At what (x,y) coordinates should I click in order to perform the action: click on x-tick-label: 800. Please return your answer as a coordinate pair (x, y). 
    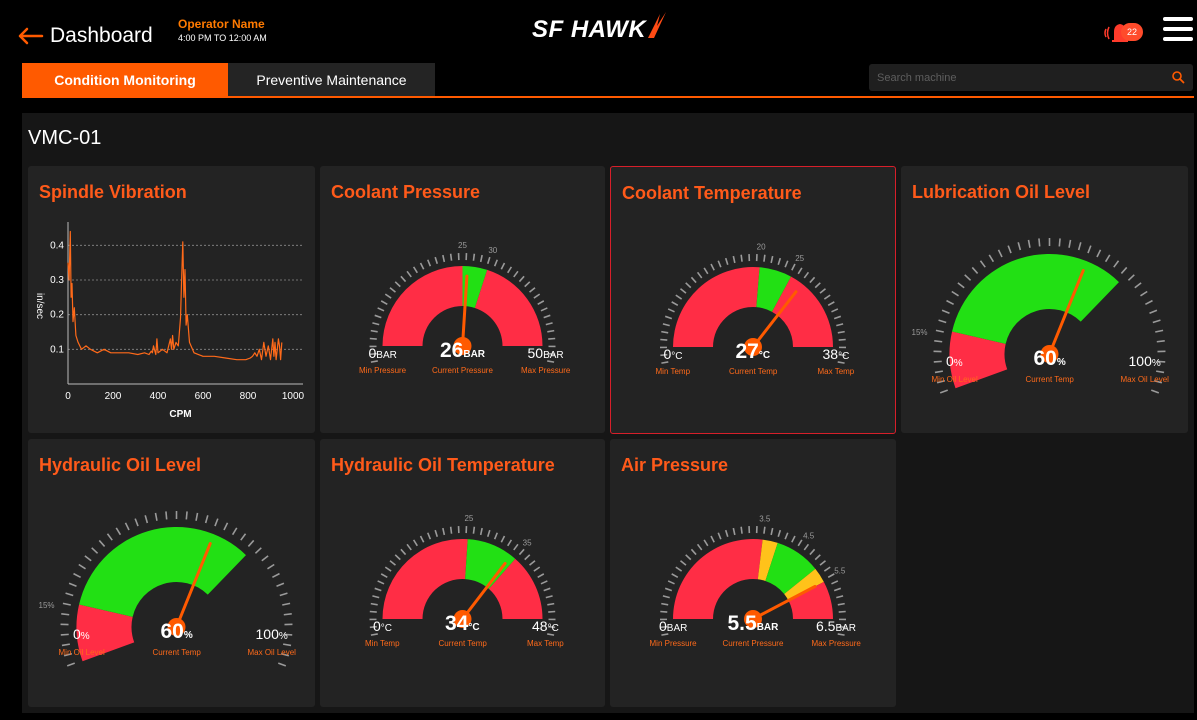
    Looking at the image, I should click on (248, 396).